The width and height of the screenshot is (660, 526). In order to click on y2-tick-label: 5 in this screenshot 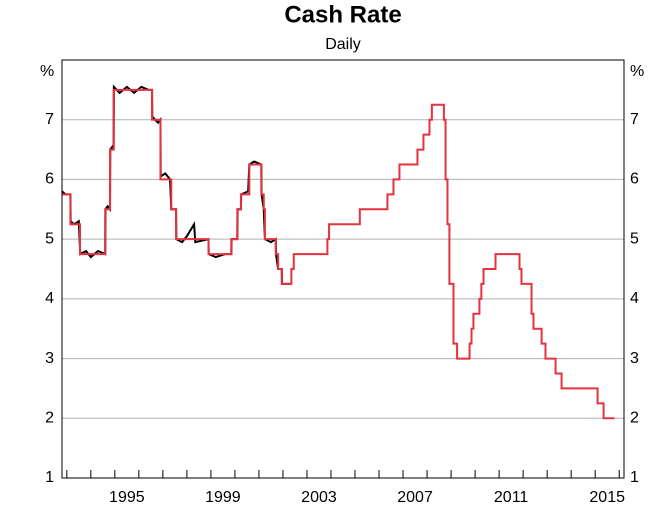, I will do `click(634, 238)`.